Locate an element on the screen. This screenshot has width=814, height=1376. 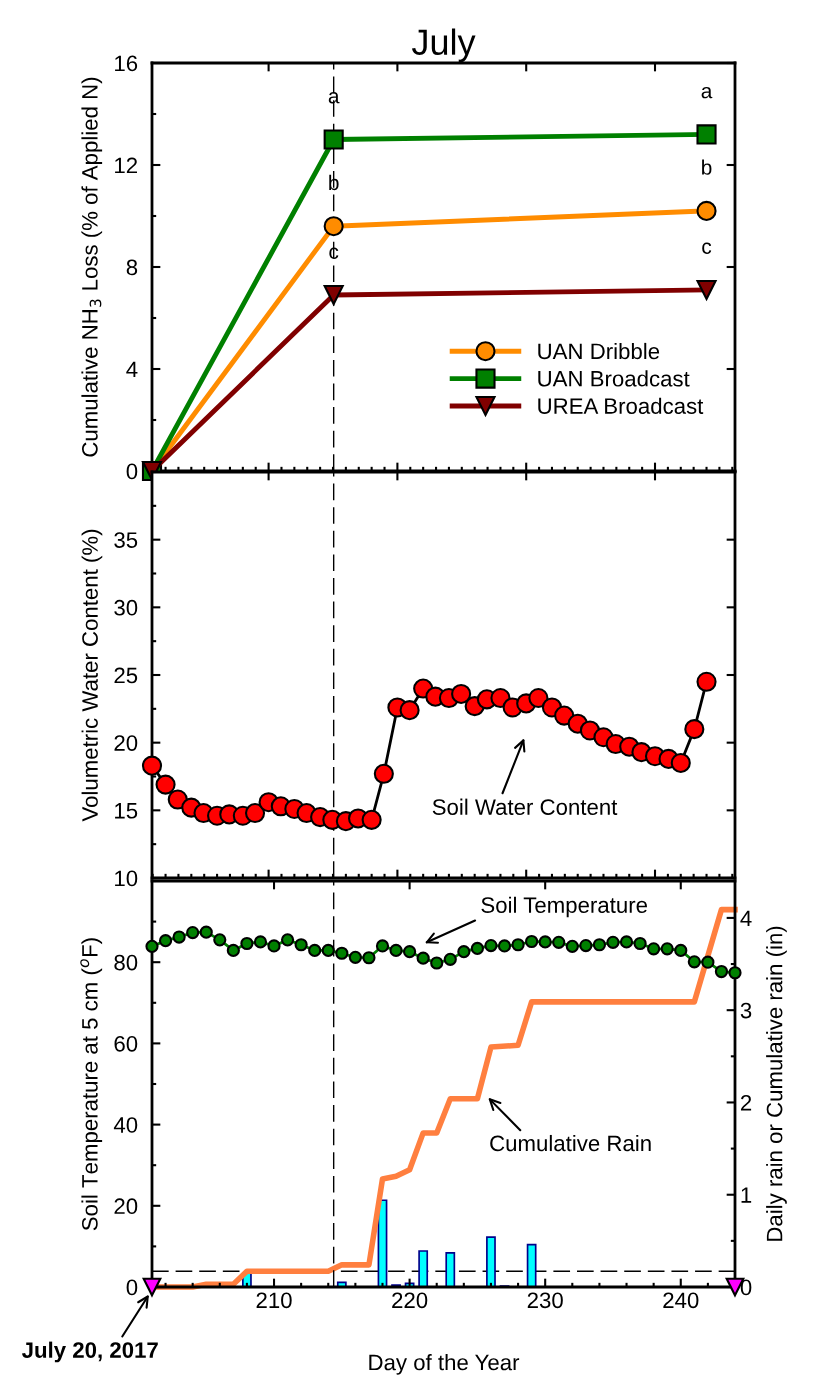
y2-tick-label: 2 is located at coordinates (746, 1102).